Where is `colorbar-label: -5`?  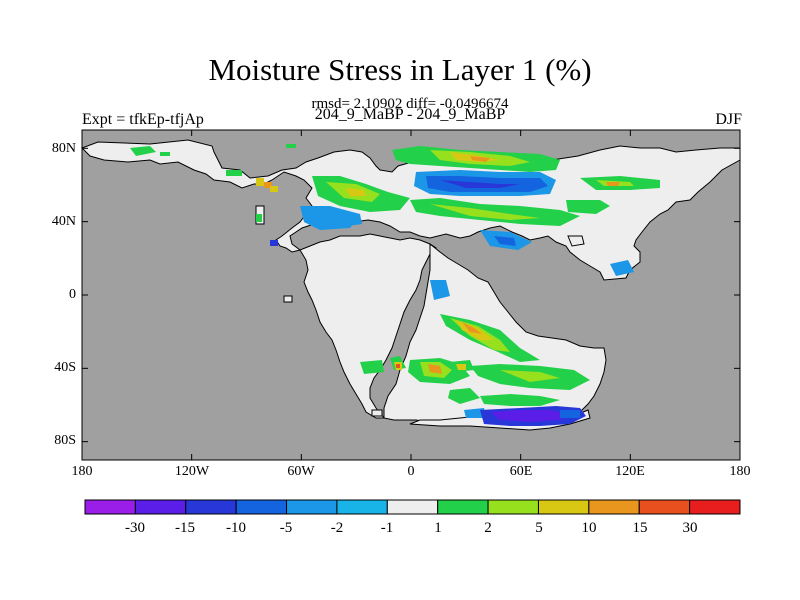
colorbar-label: -5 is located at coordinates (286, 528).